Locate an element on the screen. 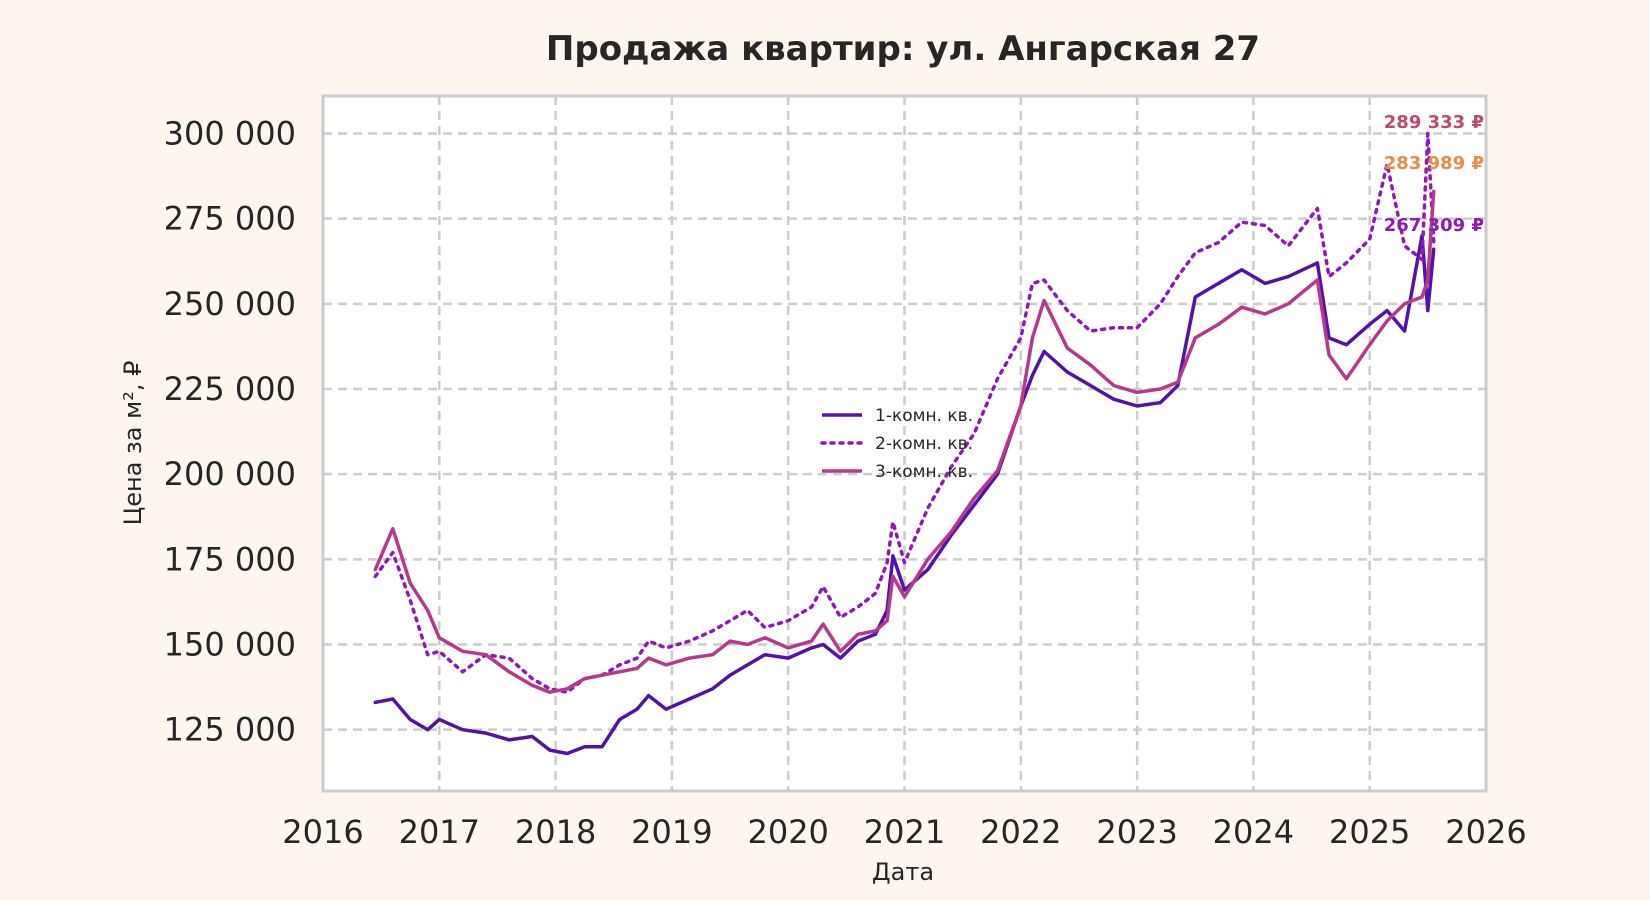  y-tick-label: 275 000 is located at coordinates (230, 219).